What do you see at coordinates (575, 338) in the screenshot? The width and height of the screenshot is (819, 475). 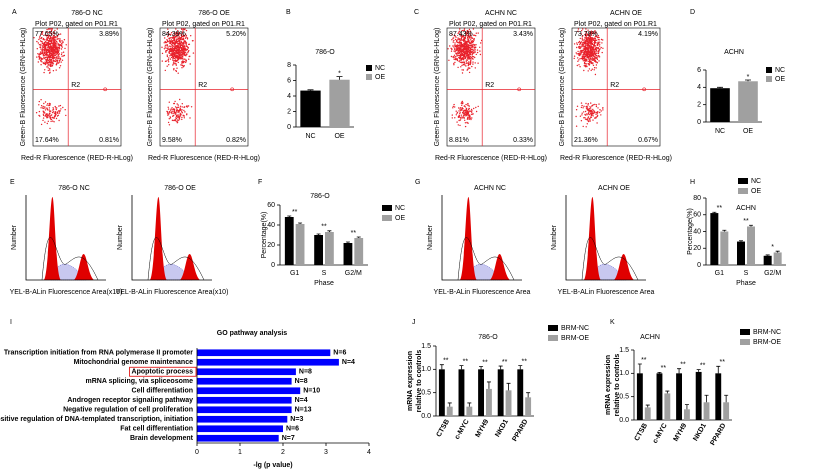 I see `legend-label: BRM-OE` at bounding box center [575, 338].